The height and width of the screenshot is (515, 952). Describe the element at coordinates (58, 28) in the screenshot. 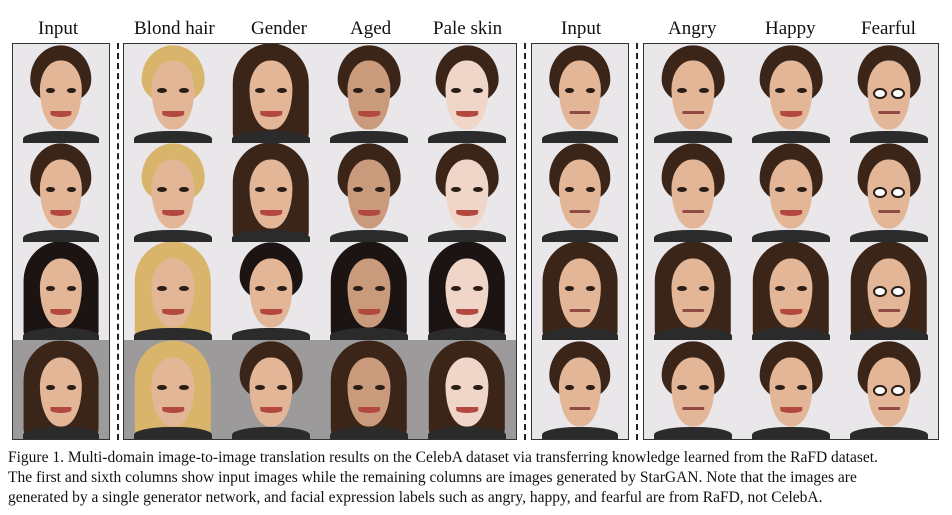

I see `header-input-celeba: Input` at that location.